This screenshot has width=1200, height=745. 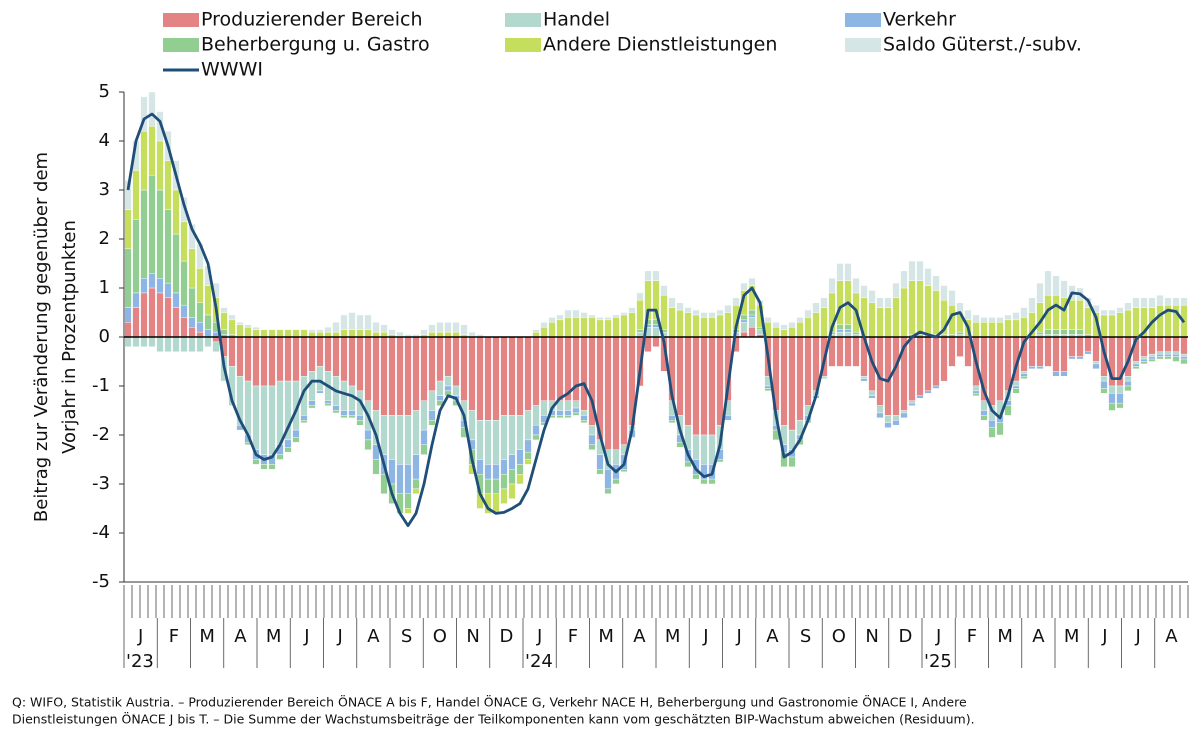 What do you see at coordinates (181, 45) in the screenshot?
I see `legend-swatch` at bounding box center [181, 45].